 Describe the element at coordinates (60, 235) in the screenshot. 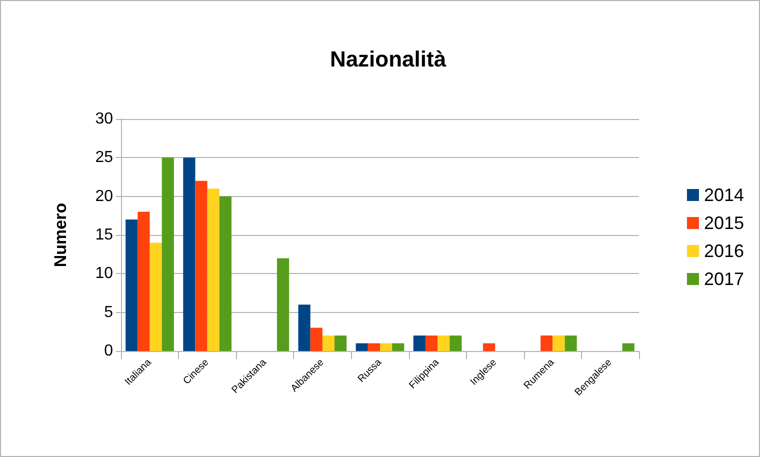

I see `y-axis-title: Numero` at that location.